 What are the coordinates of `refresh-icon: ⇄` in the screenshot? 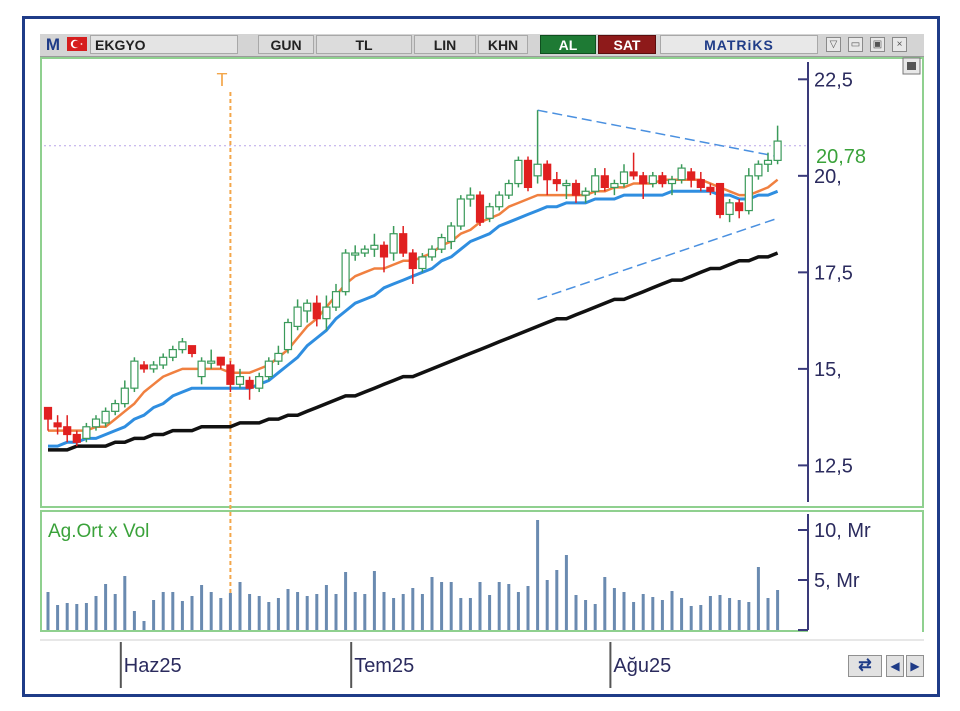 It's located at (865, 666).